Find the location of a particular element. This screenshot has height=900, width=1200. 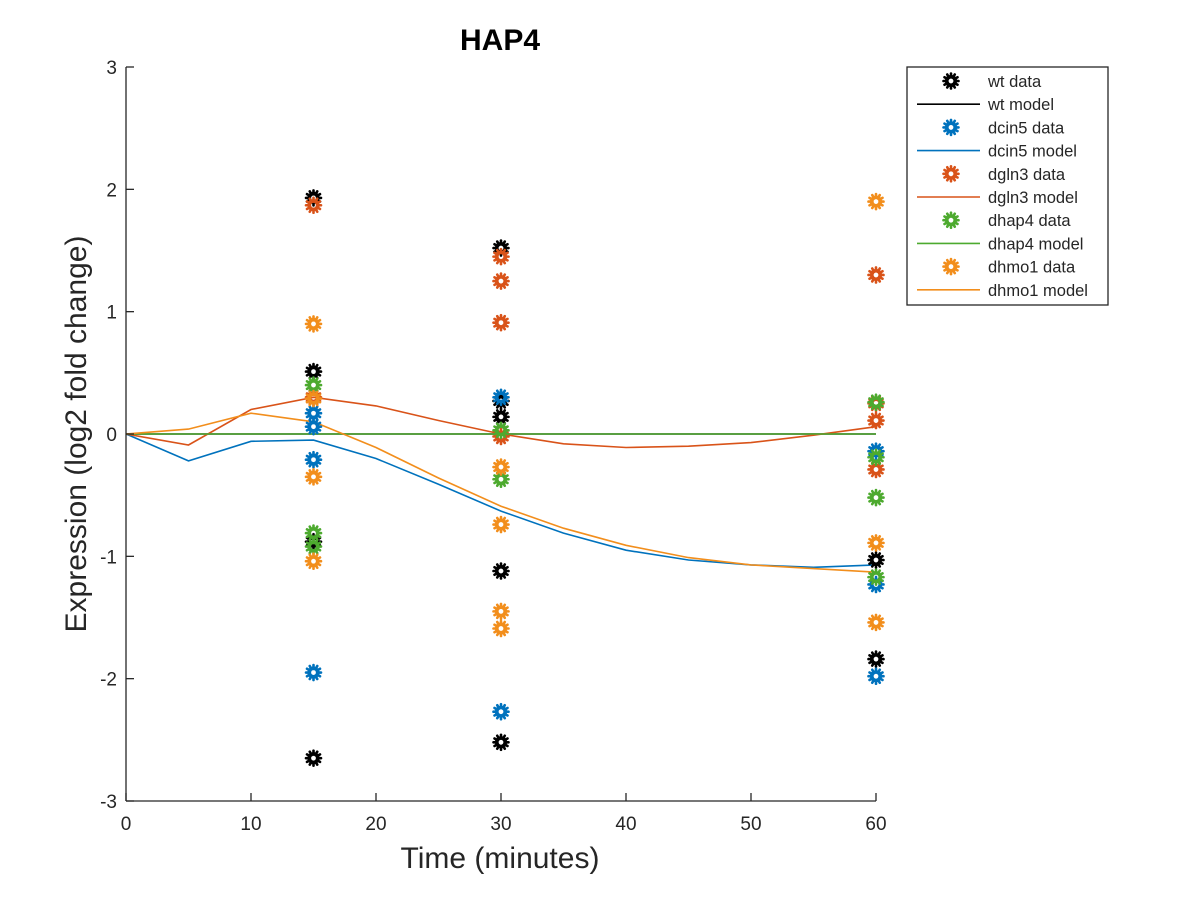

x-tick-label: 20 is located at coordinates (375, 824).